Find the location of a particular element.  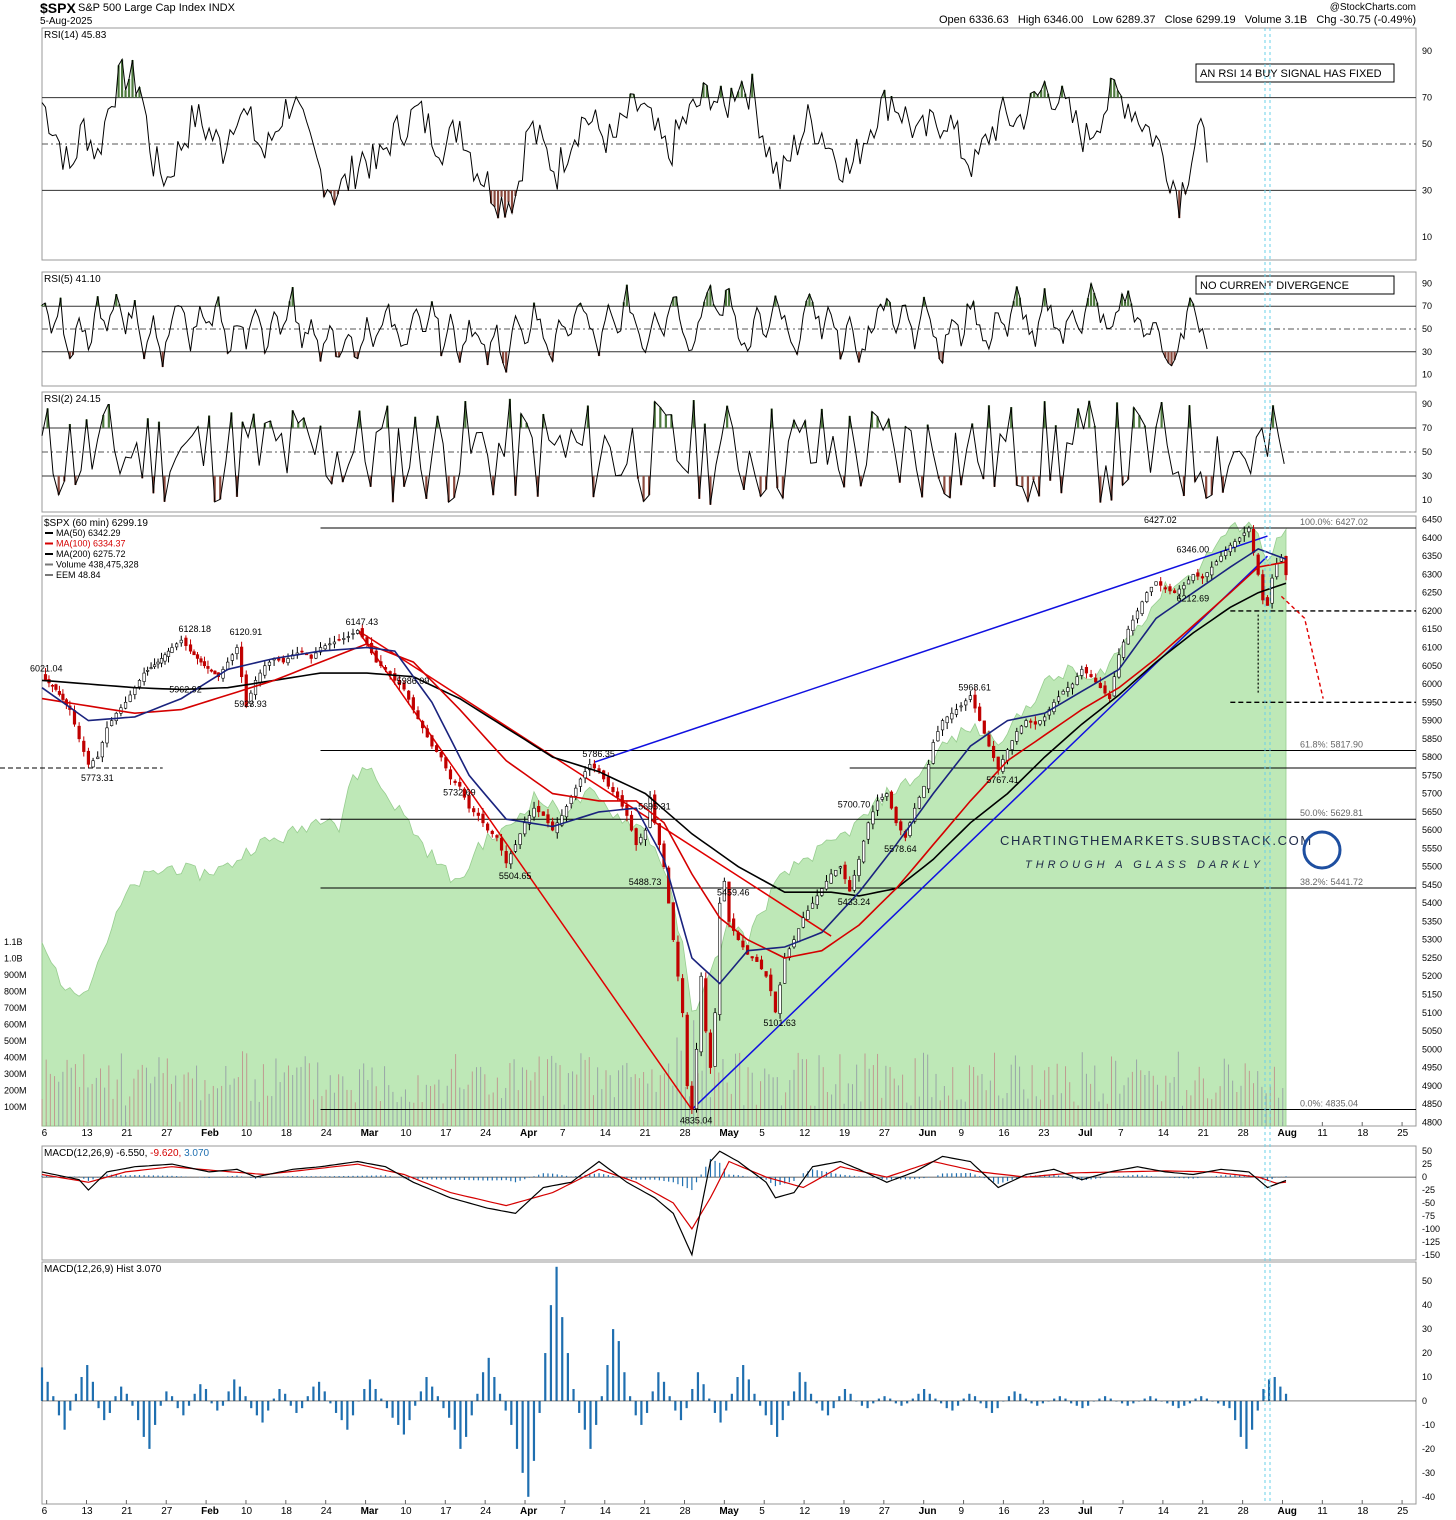

volume-tick: 500M is located at coordinates (15, 1041).